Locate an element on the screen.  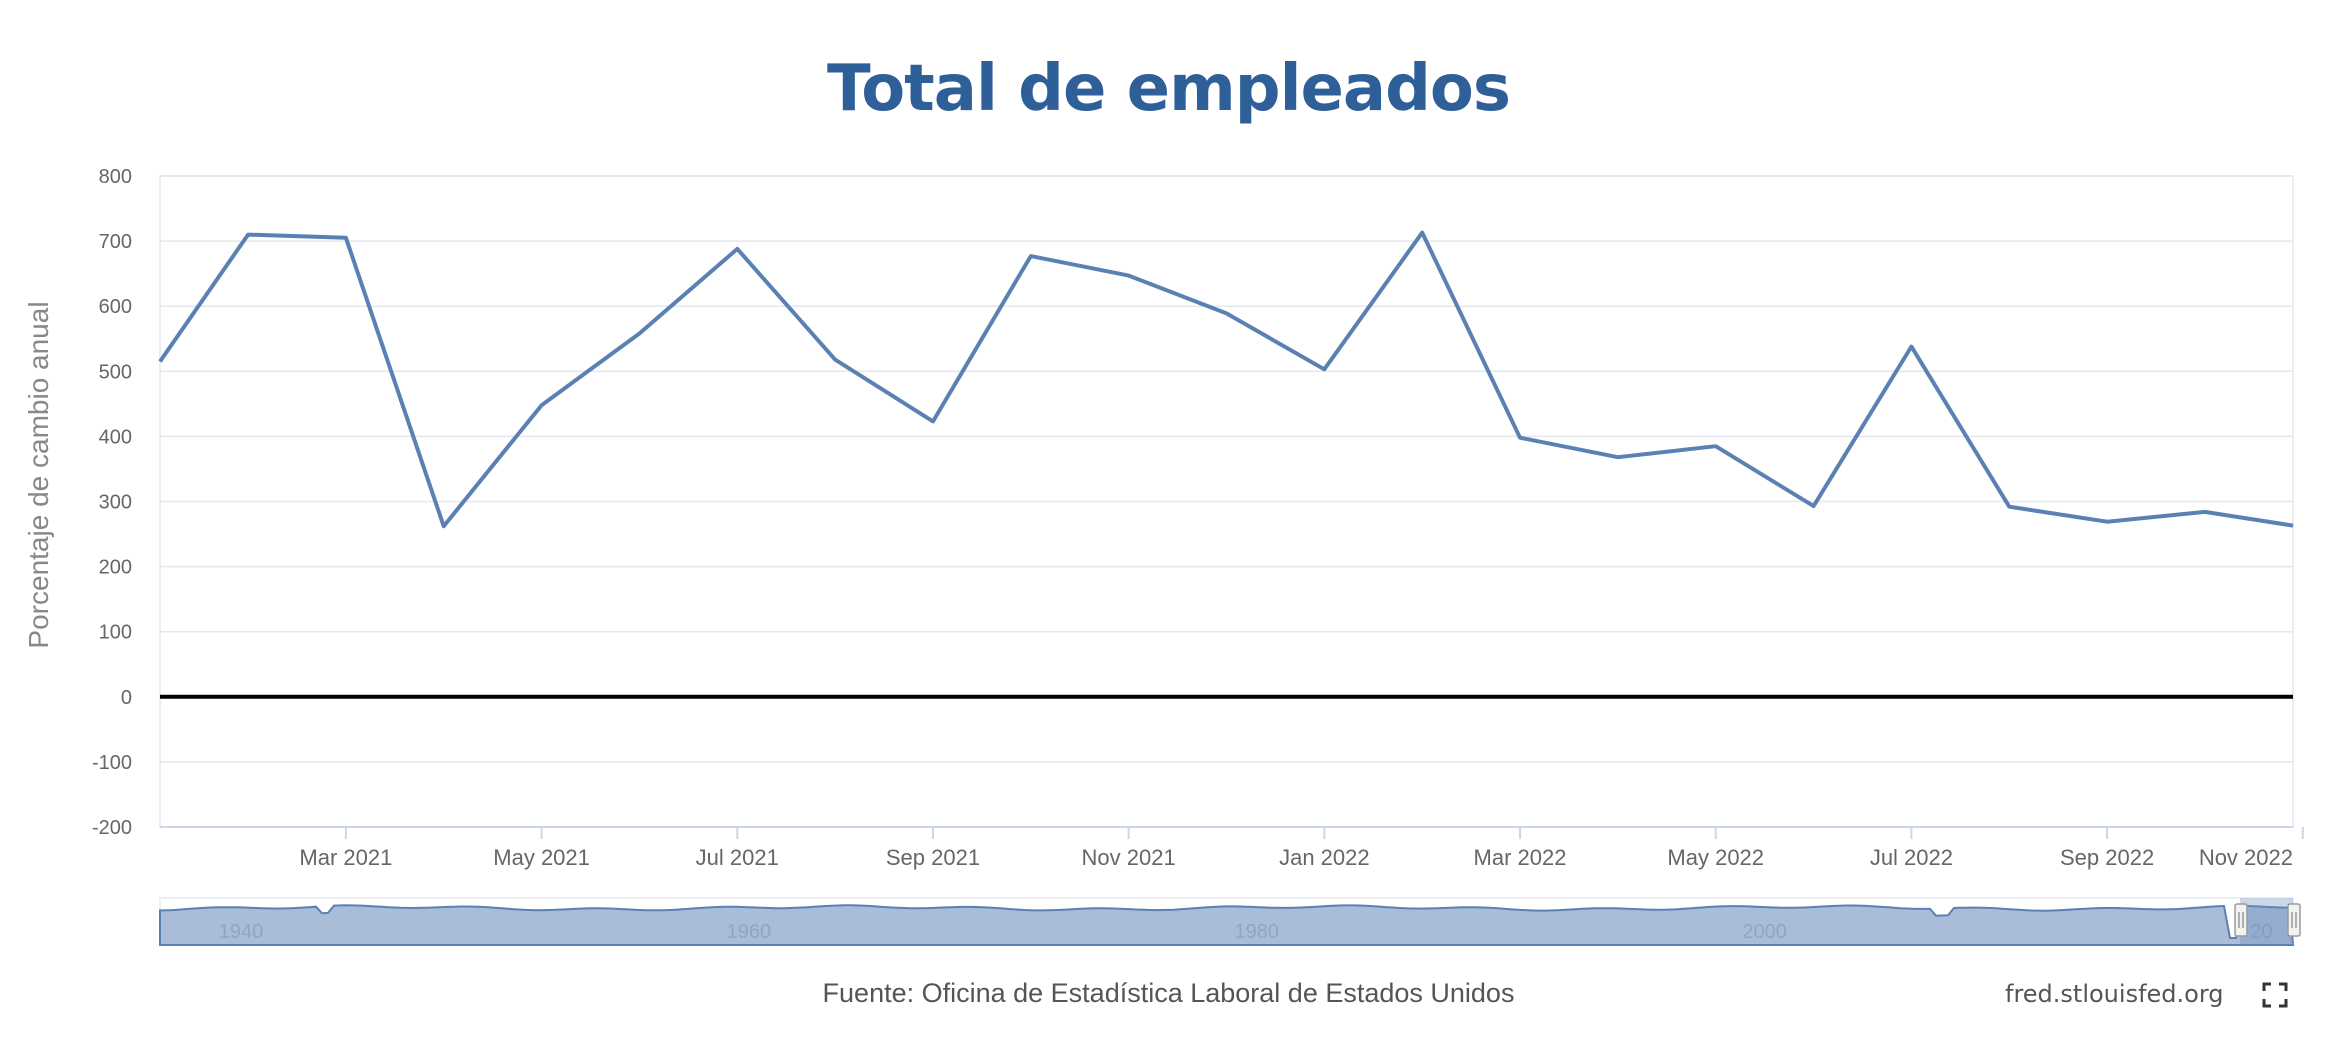
y-tick-label: 600 is located at coordinates (115, 307).